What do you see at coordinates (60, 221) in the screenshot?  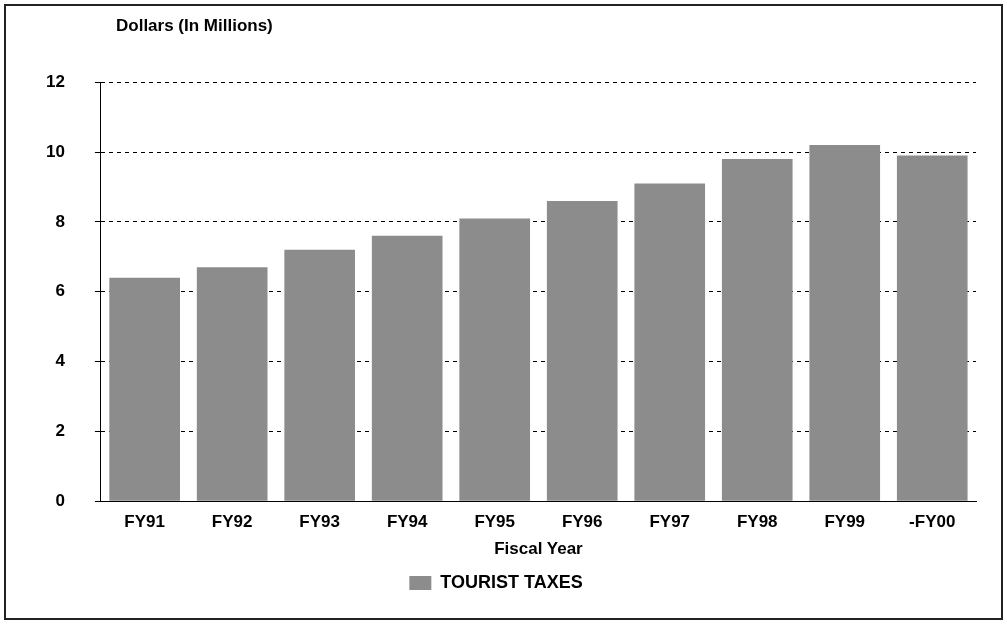 I see `y-tick-label: 8` at bounding box center [60, 221].